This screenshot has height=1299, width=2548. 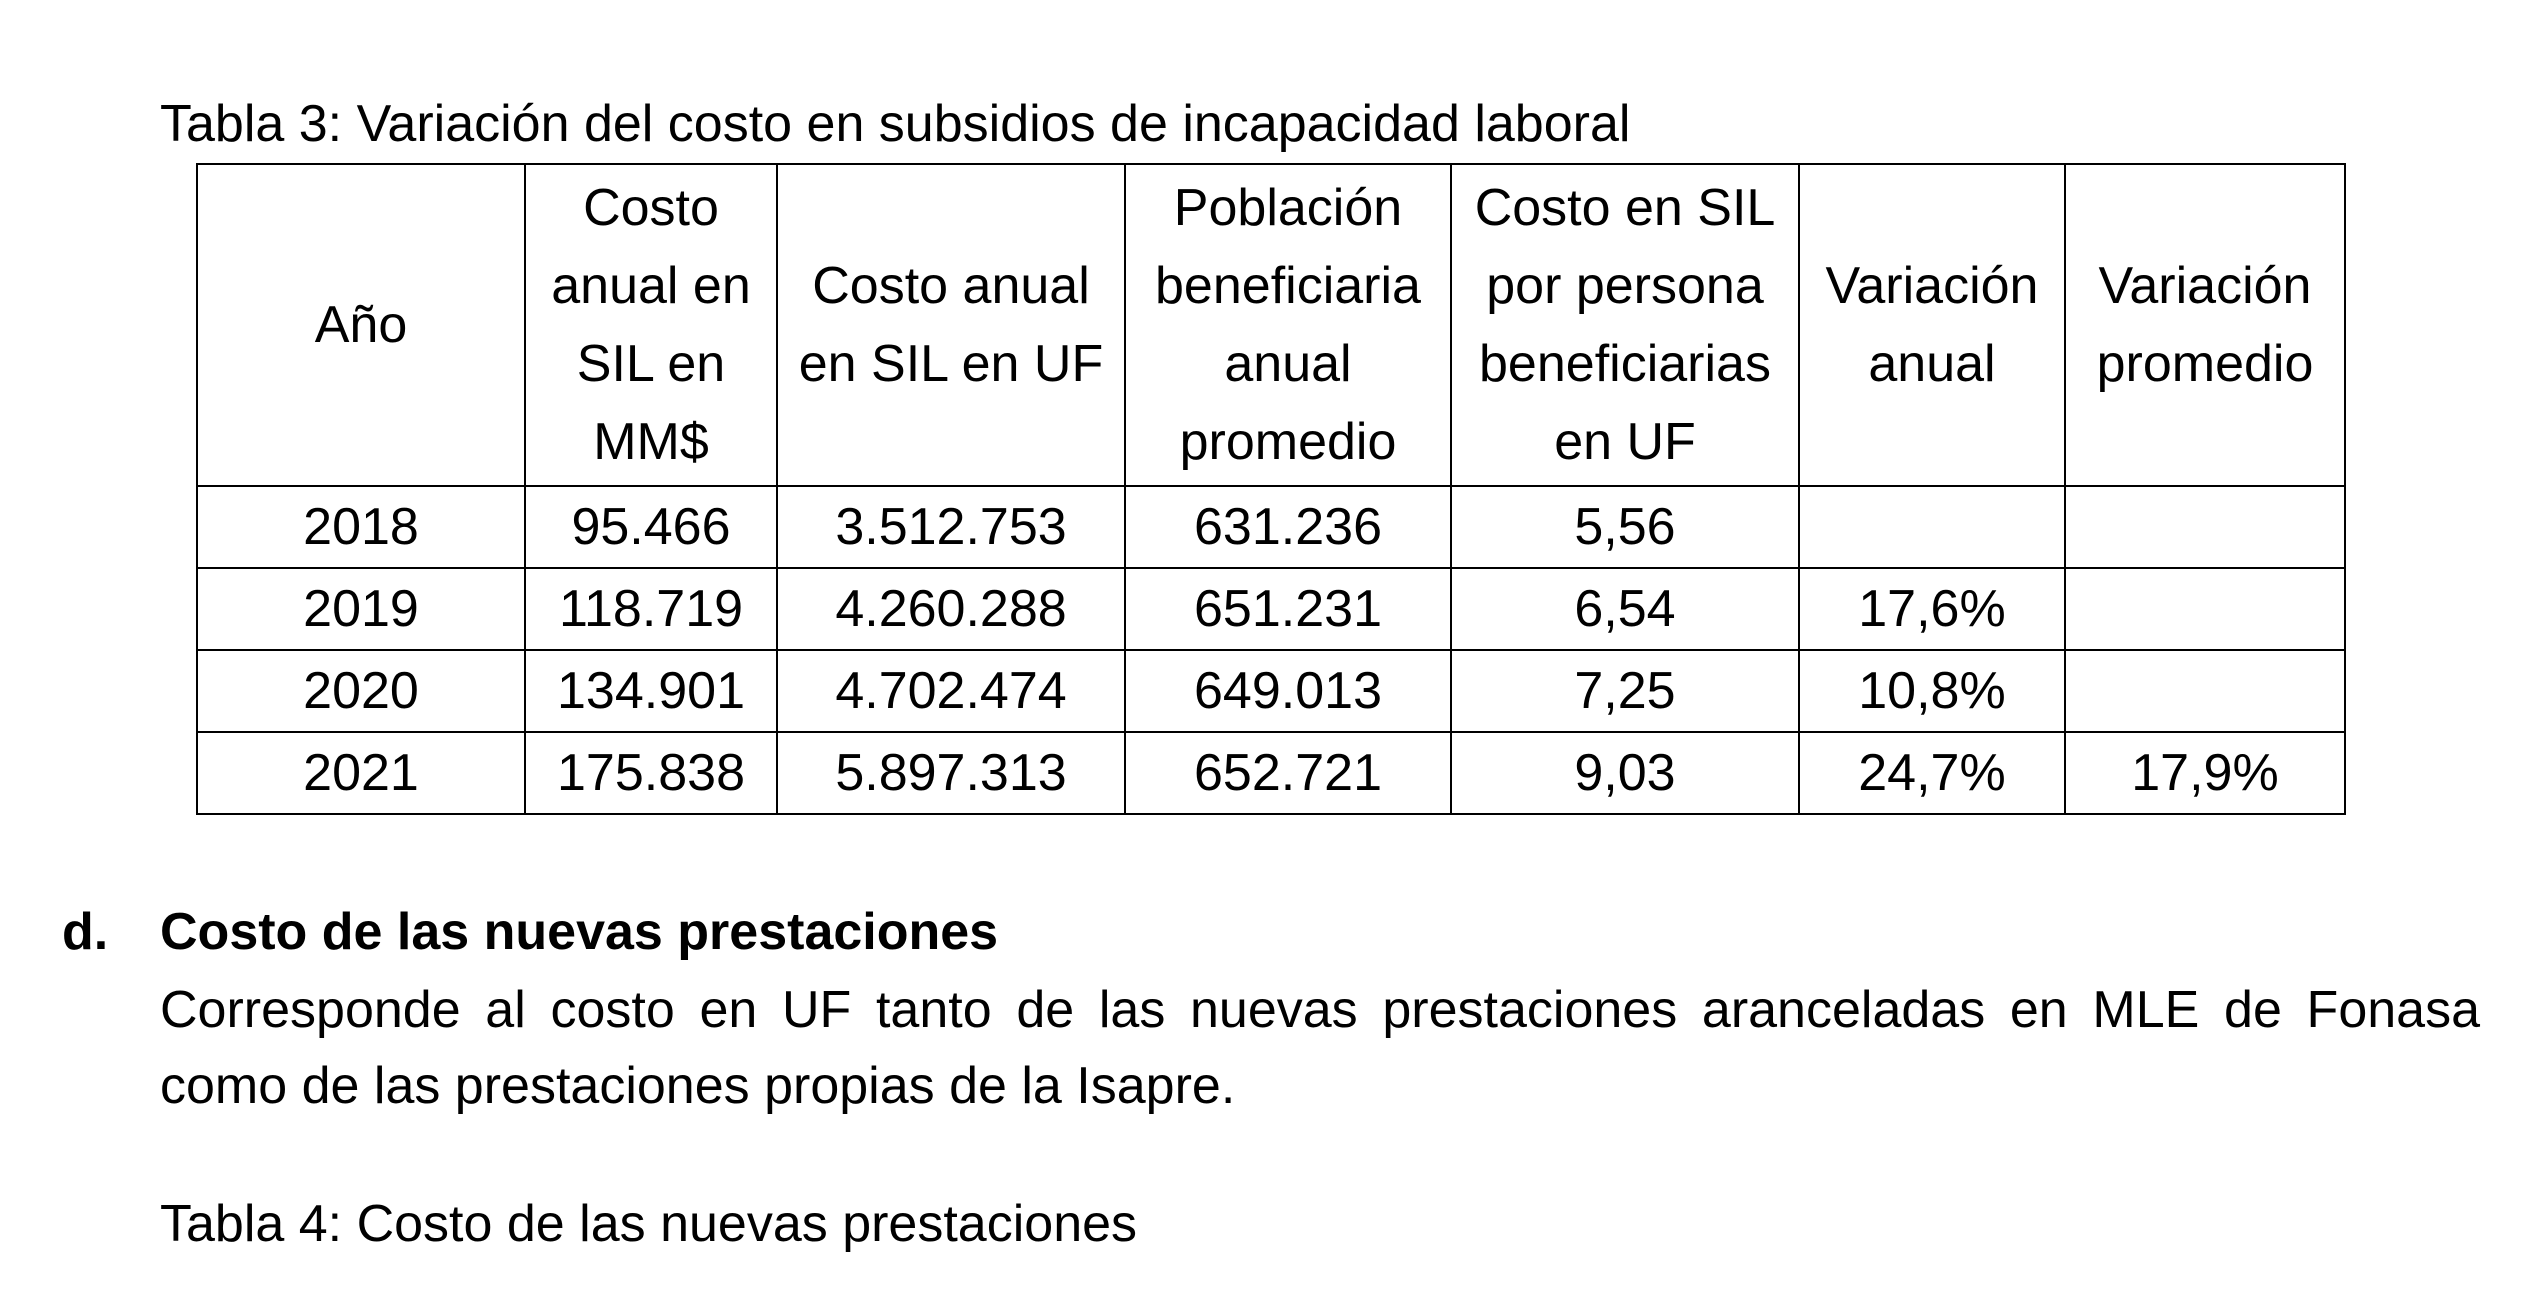 What do you see at coordinates (85, 932) in the screenshot?
I see `section-d-letter: d.` at bounding box center [85, 932].